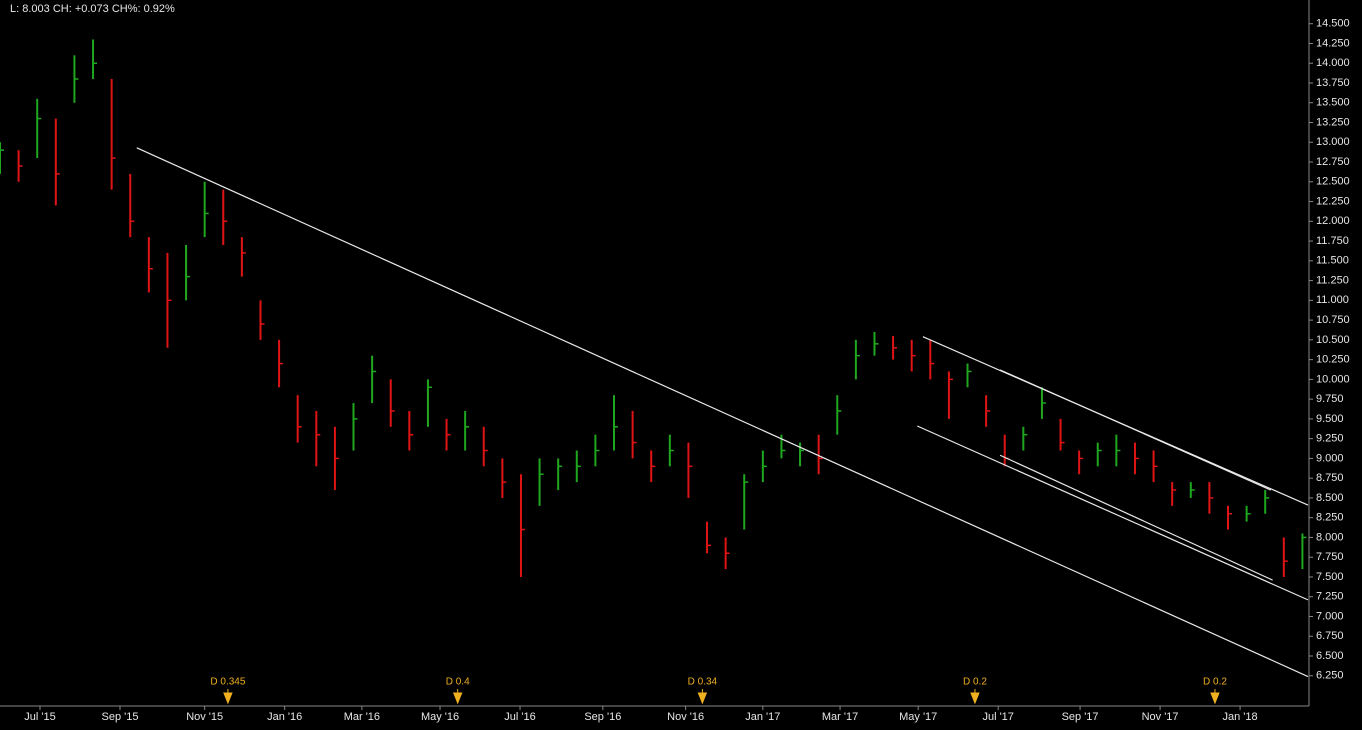 This screenshot has height=730, width=1362. I want to click on y-tick-label: 7.250, so click(1330, 597).